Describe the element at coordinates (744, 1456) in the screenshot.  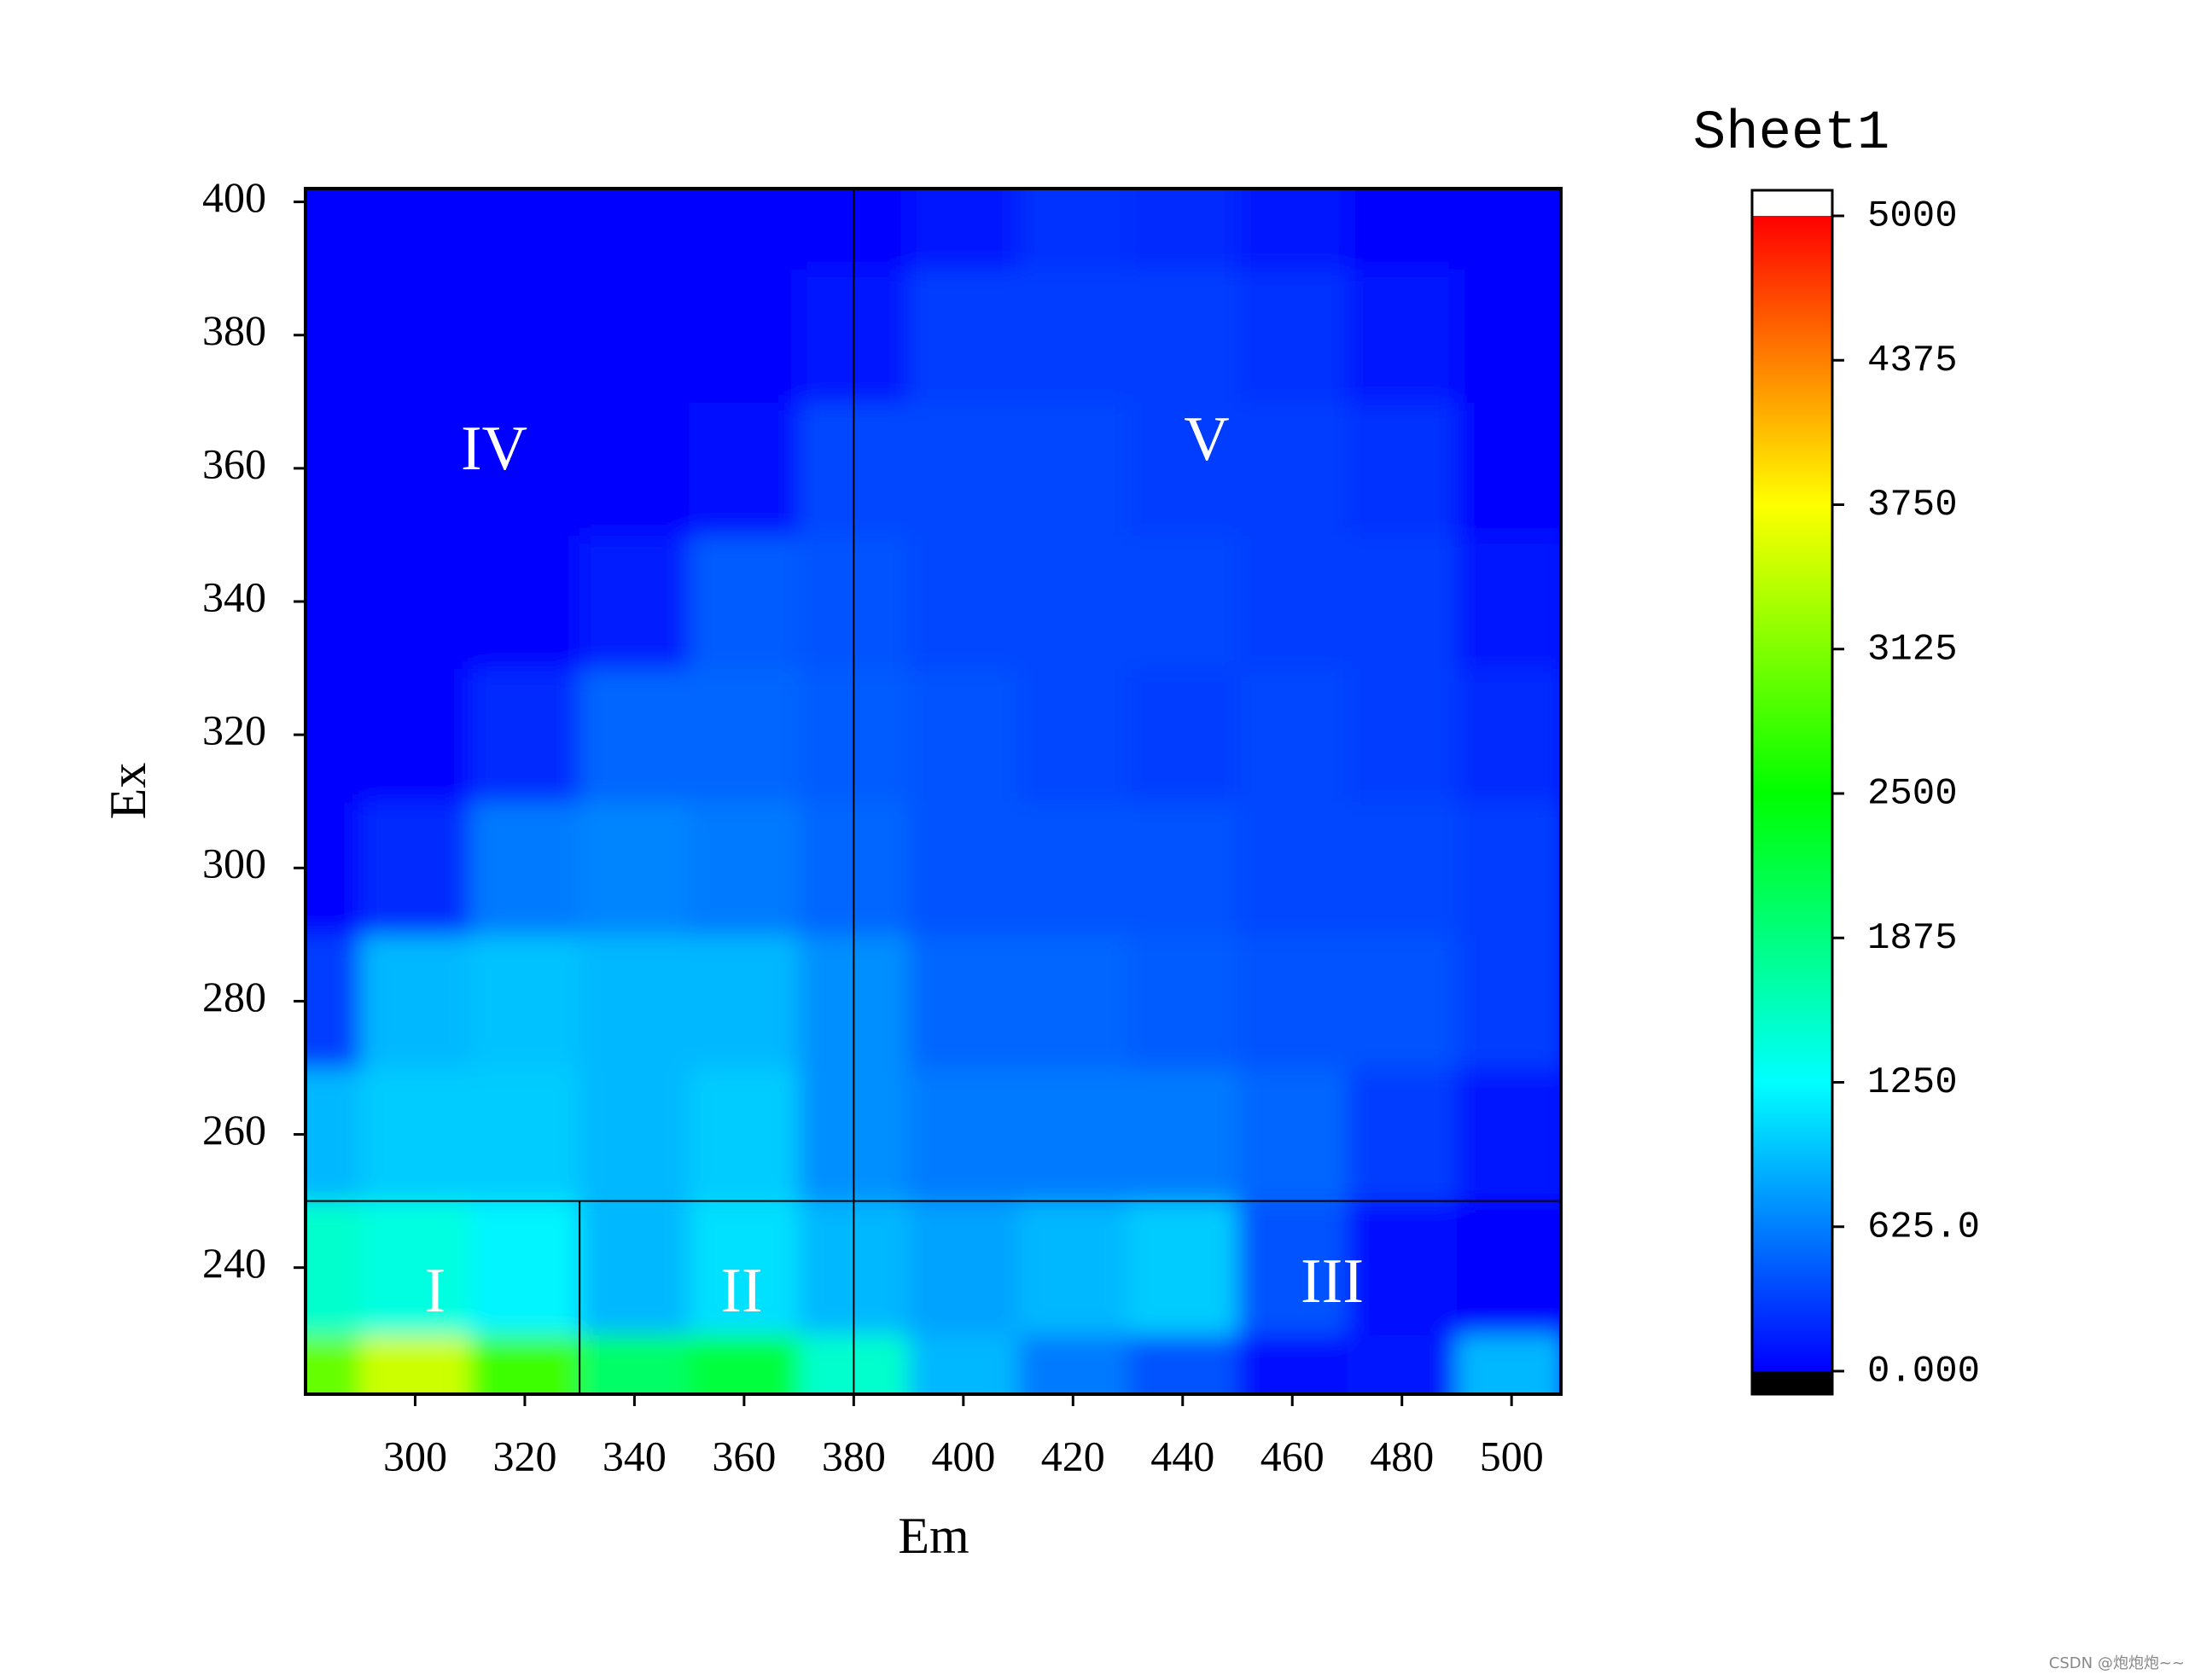
I see `x-tick-label: 360` at that location.